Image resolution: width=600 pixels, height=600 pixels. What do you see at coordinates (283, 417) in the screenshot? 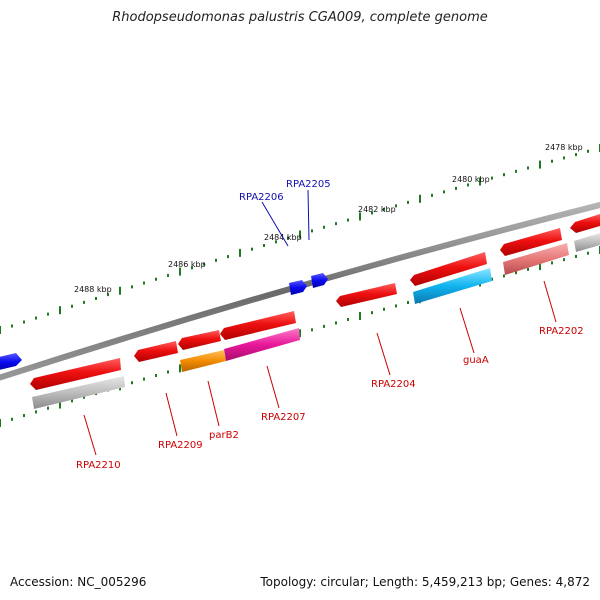
I see `gene-label: RPA2207` at bounding box center [283, 417].